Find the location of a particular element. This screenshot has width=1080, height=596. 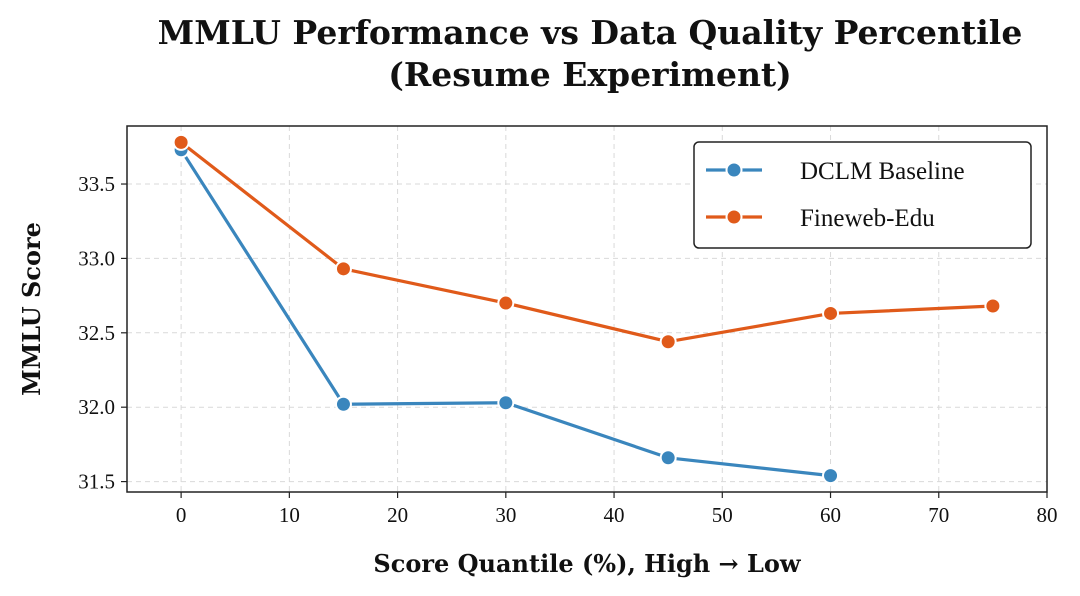

x-tick-label: 0 is located at coordinates (181, 515).